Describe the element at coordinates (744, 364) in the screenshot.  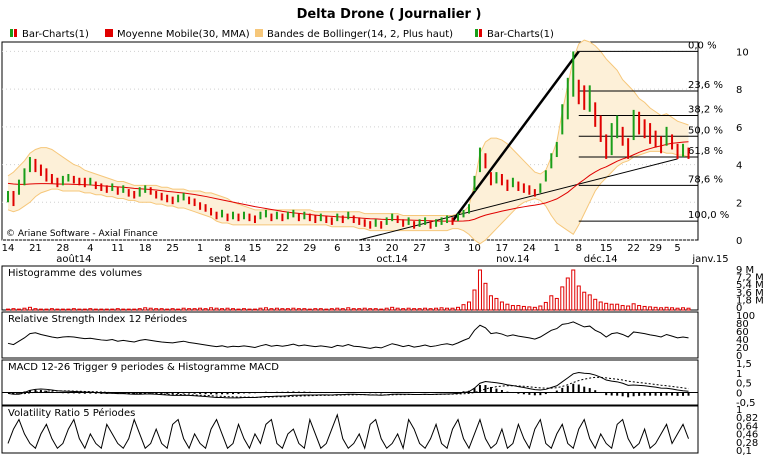
I see `y-tick-label: 1,5` at that location.